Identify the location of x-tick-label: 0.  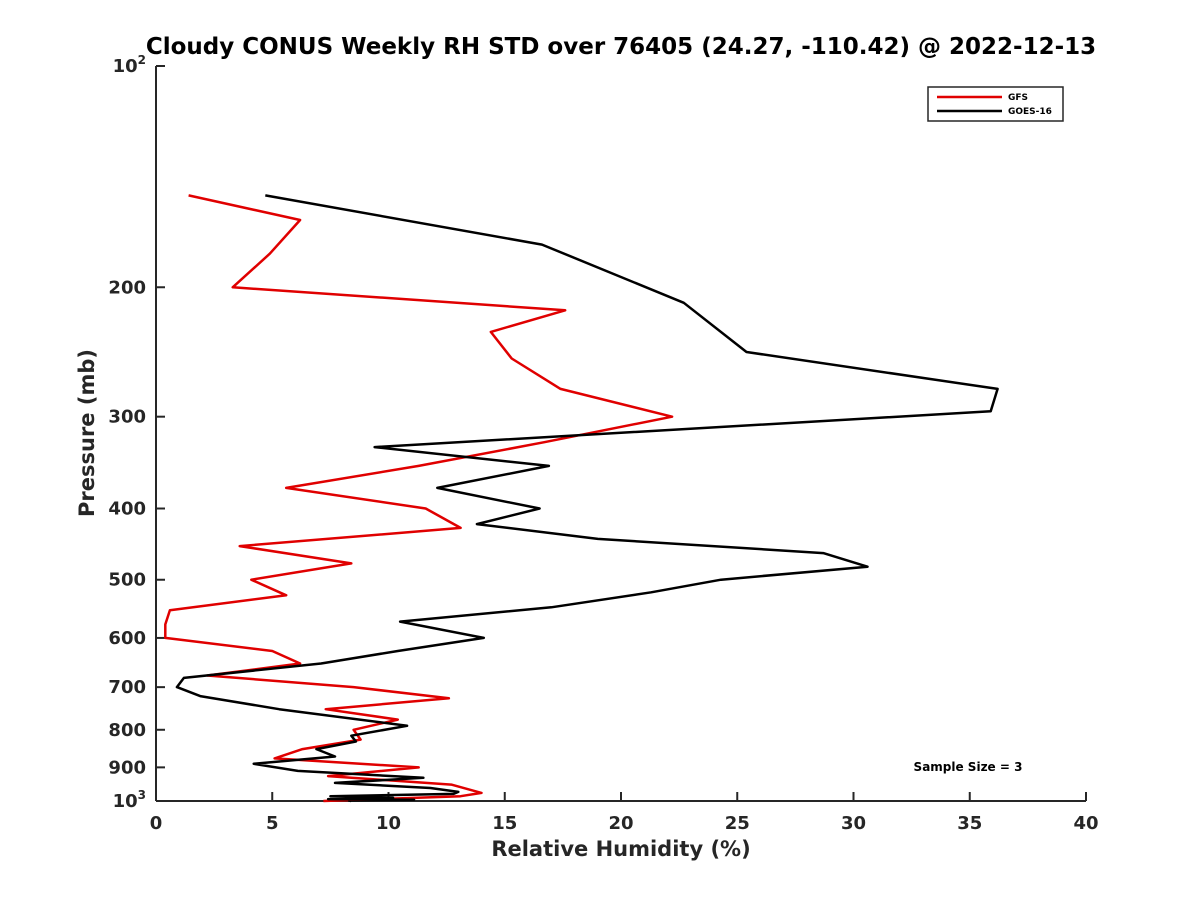
(156, 823).